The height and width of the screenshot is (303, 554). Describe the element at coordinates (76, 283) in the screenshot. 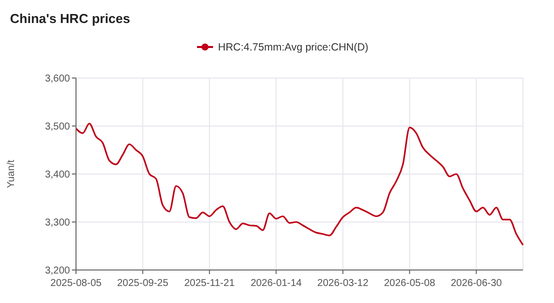

I see `x-tick-label: 2025-08-05` at that location.